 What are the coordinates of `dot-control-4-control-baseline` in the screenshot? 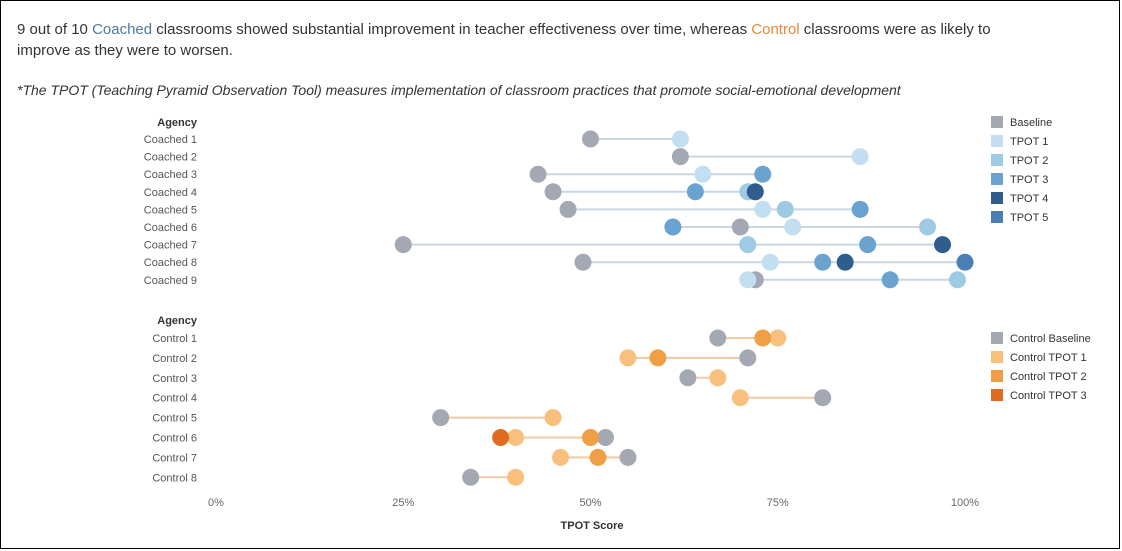 It's located at (823, 398).